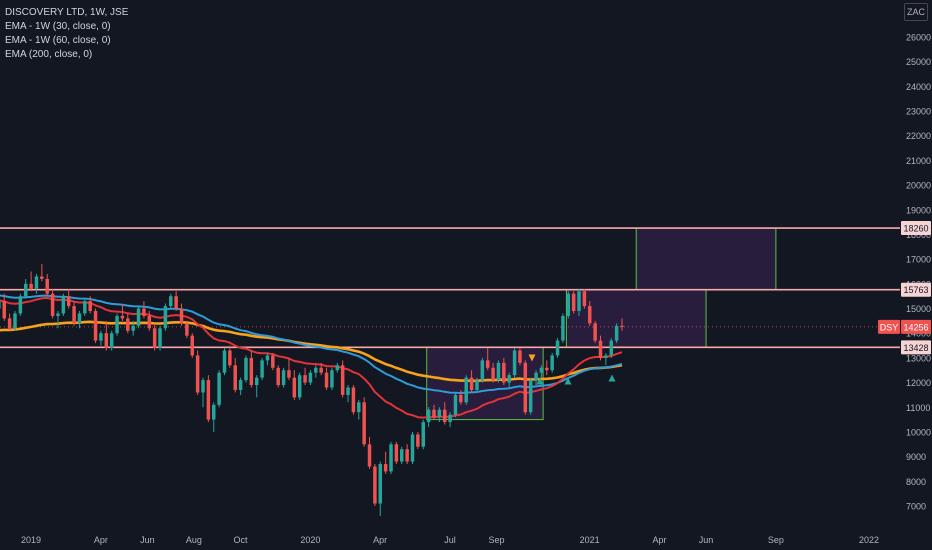  I want to click on symbol-title: DISCOVERY LTD, 1W, JSE, so click(67, 12).